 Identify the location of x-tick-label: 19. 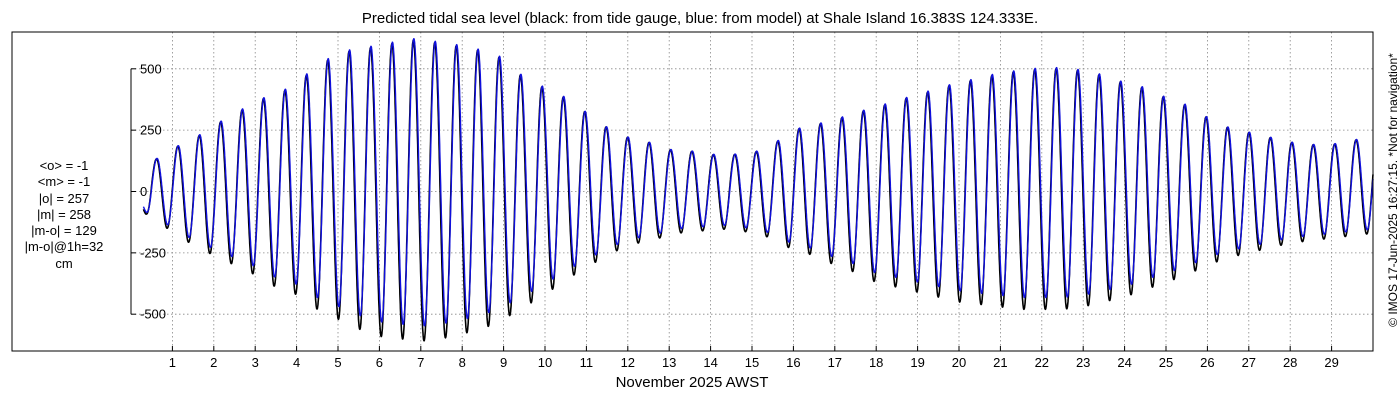
(917, 362).